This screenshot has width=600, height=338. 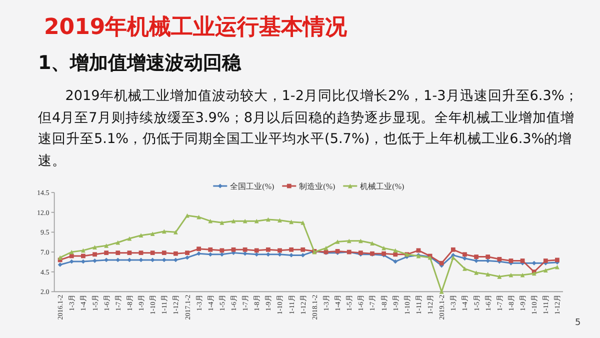 What do you see at coordinates (140, 63) in the screenshot?
I see `chart-subtitle: 1、增加值增速波动回稳` at bounding box center [140, 63].